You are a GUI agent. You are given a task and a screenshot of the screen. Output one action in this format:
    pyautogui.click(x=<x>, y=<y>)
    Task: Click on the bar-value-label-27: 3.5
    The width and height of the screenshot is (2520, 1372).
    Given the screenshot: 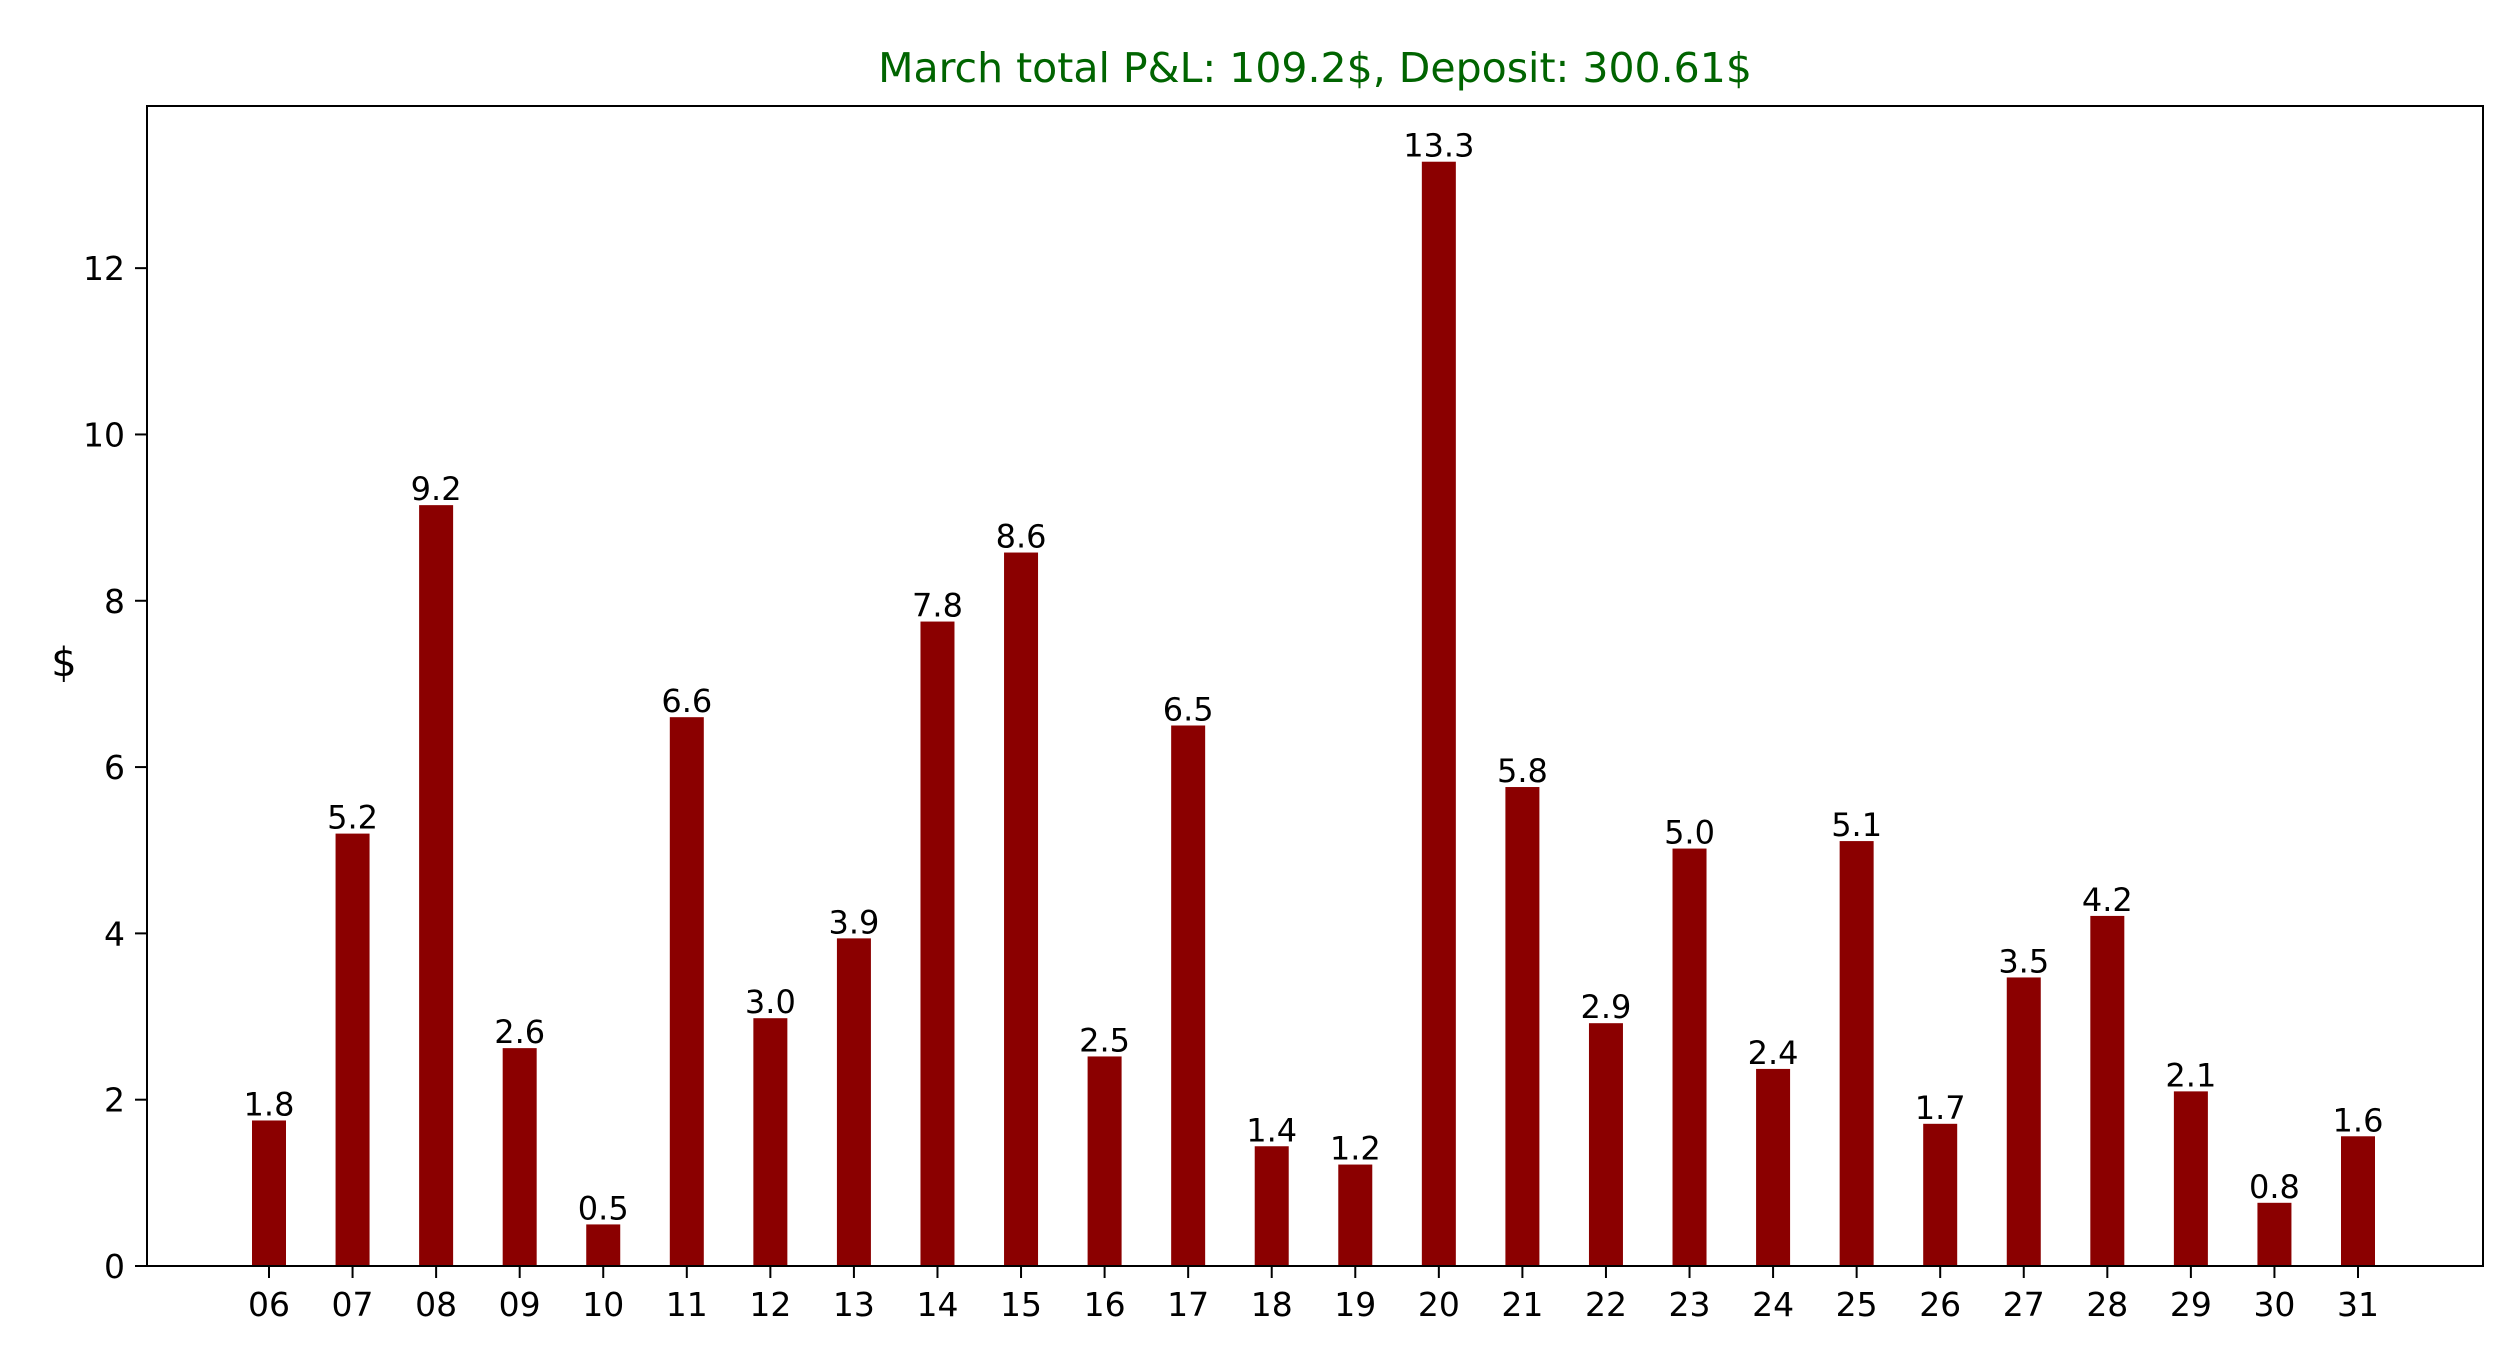 What is the action you would take?
    pyautogui.click(x=2023, y=961)
    